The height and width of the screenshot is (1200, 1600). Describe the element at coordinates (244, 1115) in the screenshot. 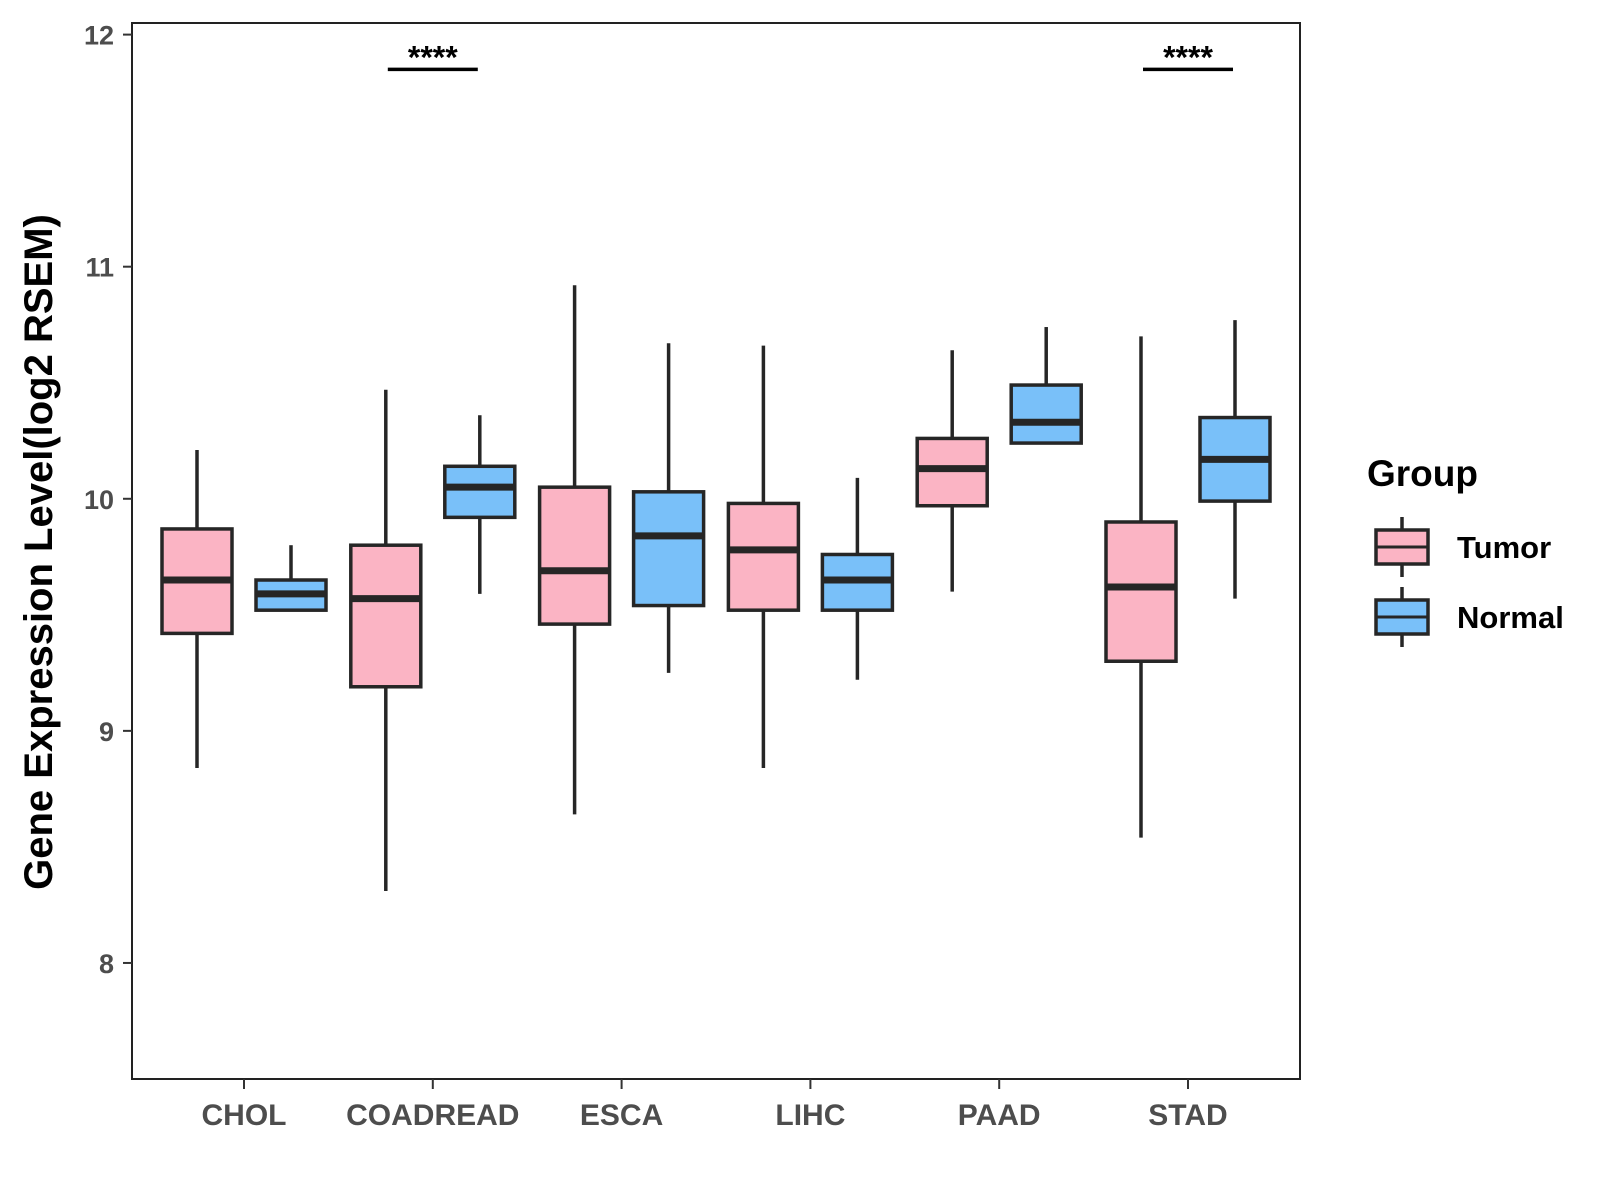

I see `x-tick-label: CHOL` at that location.